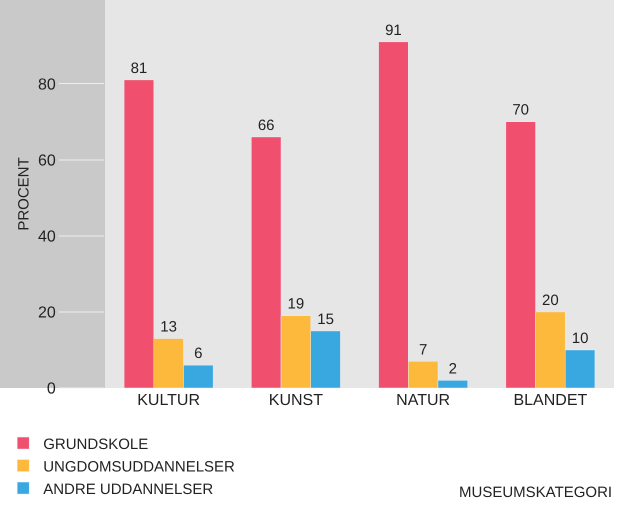 This screenshot has width=622, height=517. I want to click on data-label: 70, so click(521, 110).